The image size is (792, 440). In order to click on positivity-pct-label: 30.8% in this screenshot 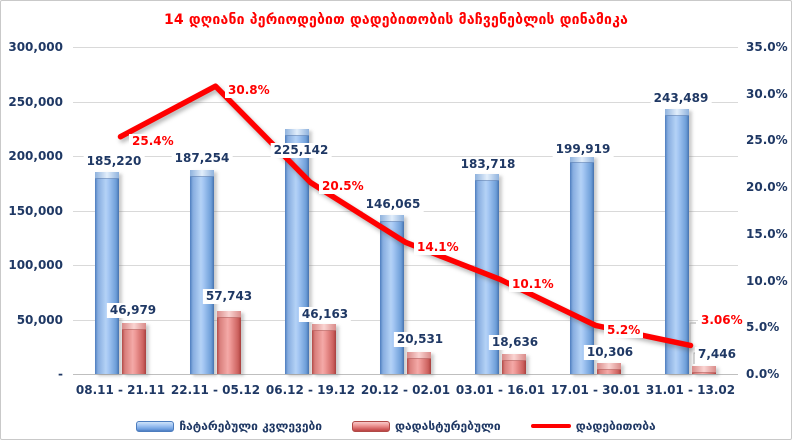, I will do `click(249, 90)`.